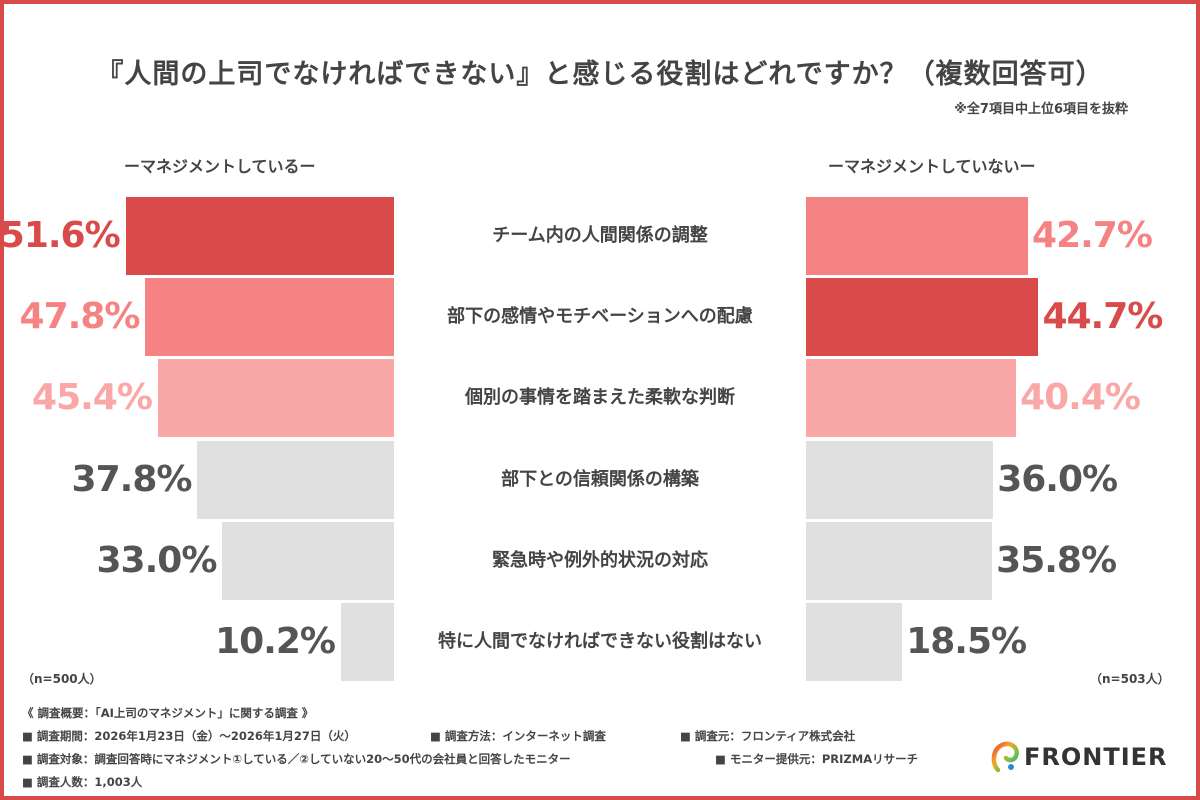 This screenshot has width=1200, height=800. What do you see at coordinates (1005, 757) in the screenshot?
I see `frontier-logo-icon` at bounding box center [1005, 757].